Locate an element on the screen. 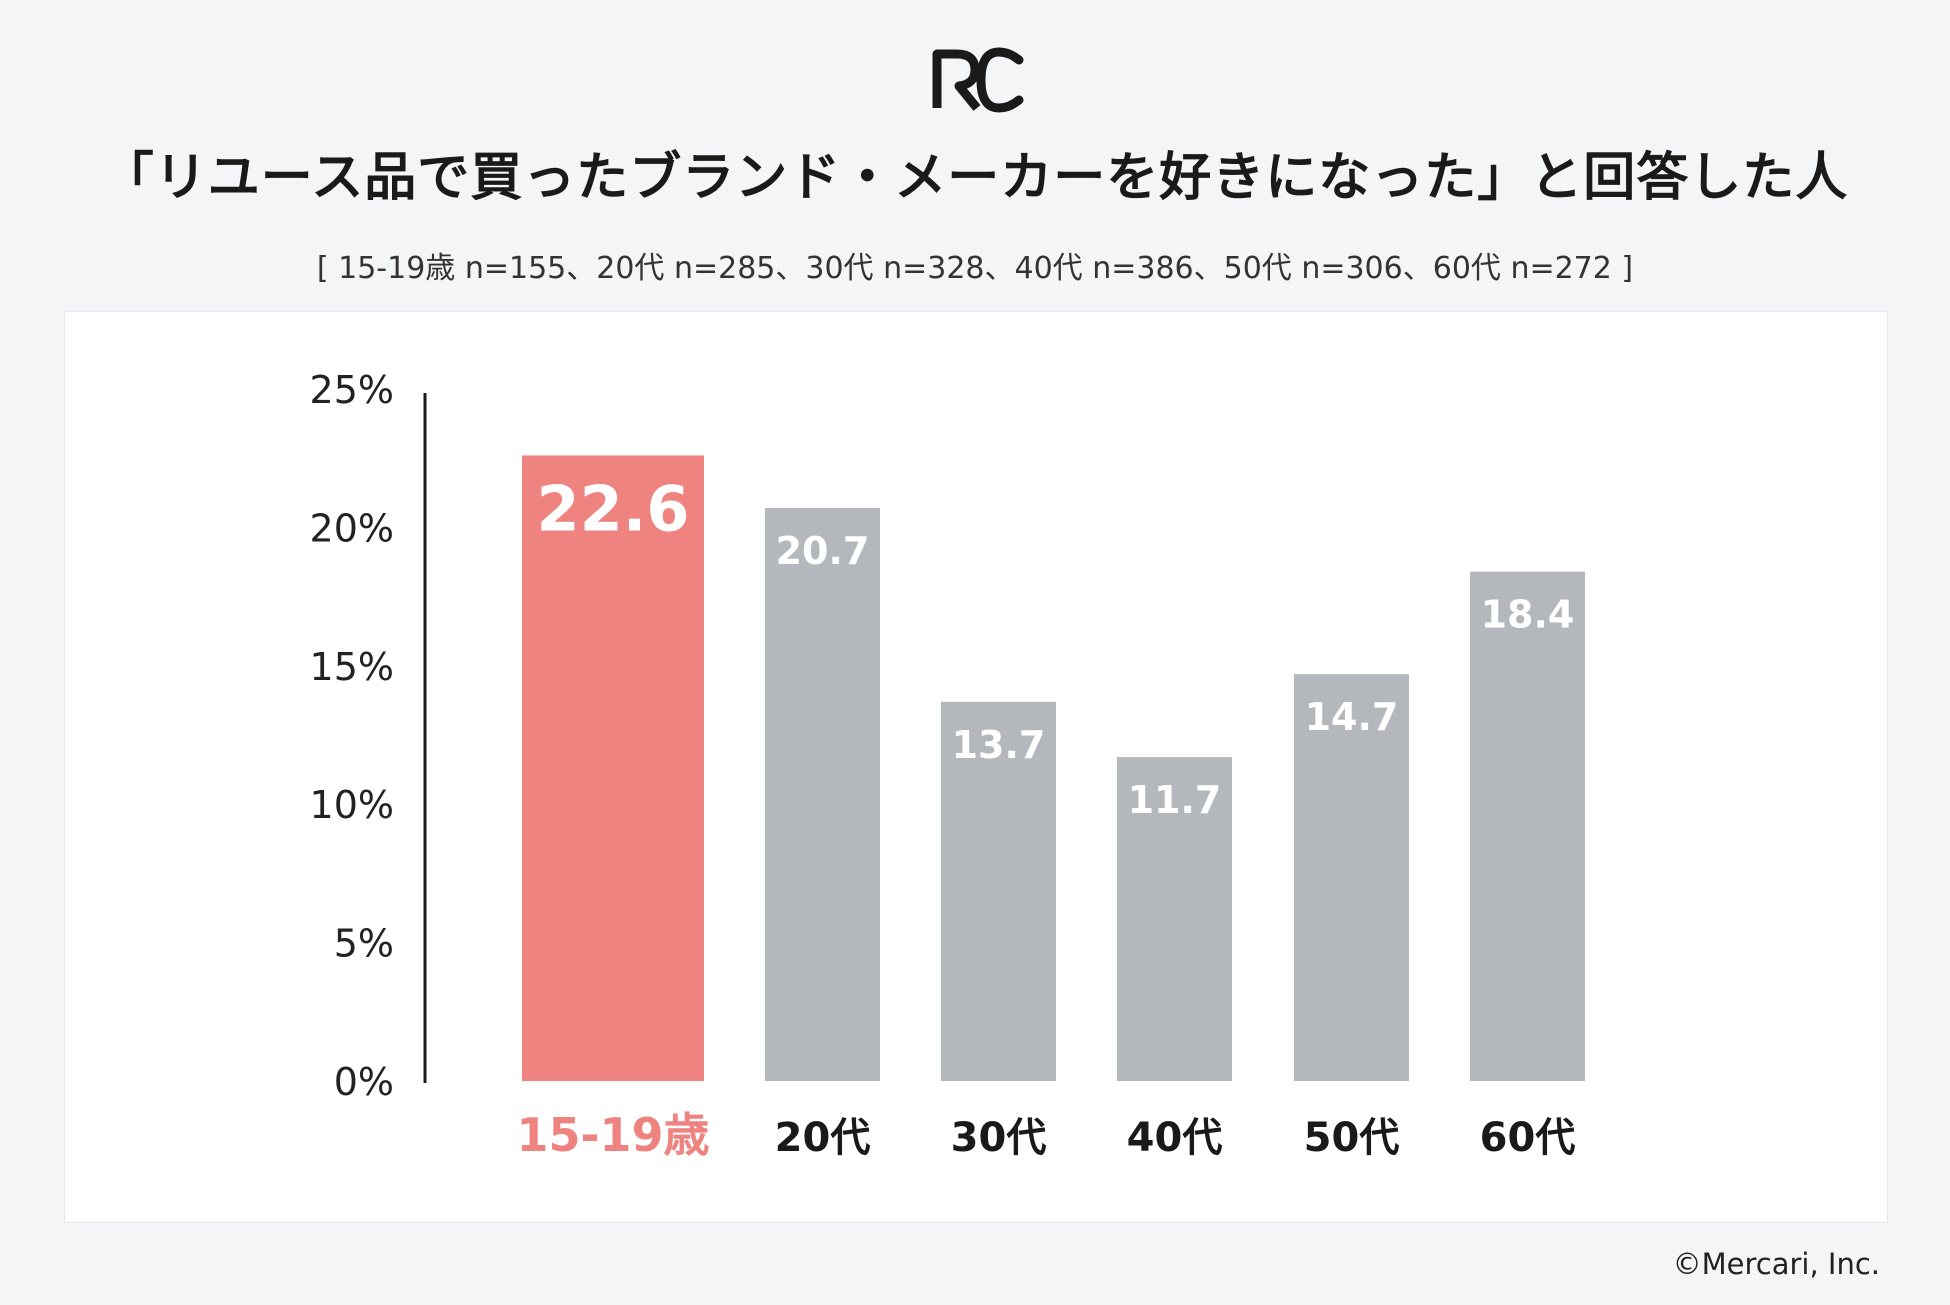  rc-logo-mark is located at coordinates (978, 80).